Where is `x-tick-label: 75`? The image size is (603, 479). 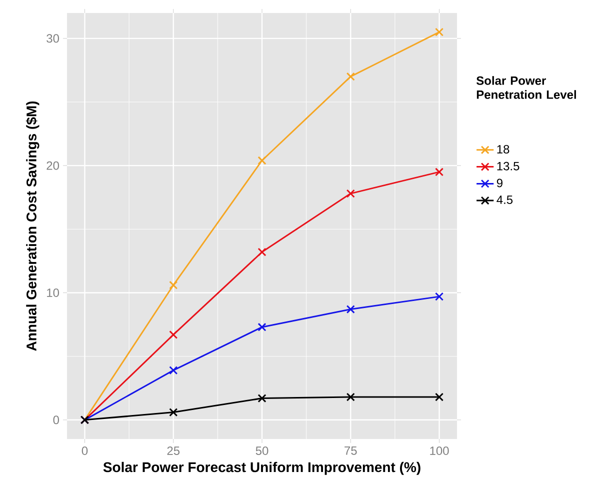
x-tick-label: 75 is located at coordinates (350, 450).